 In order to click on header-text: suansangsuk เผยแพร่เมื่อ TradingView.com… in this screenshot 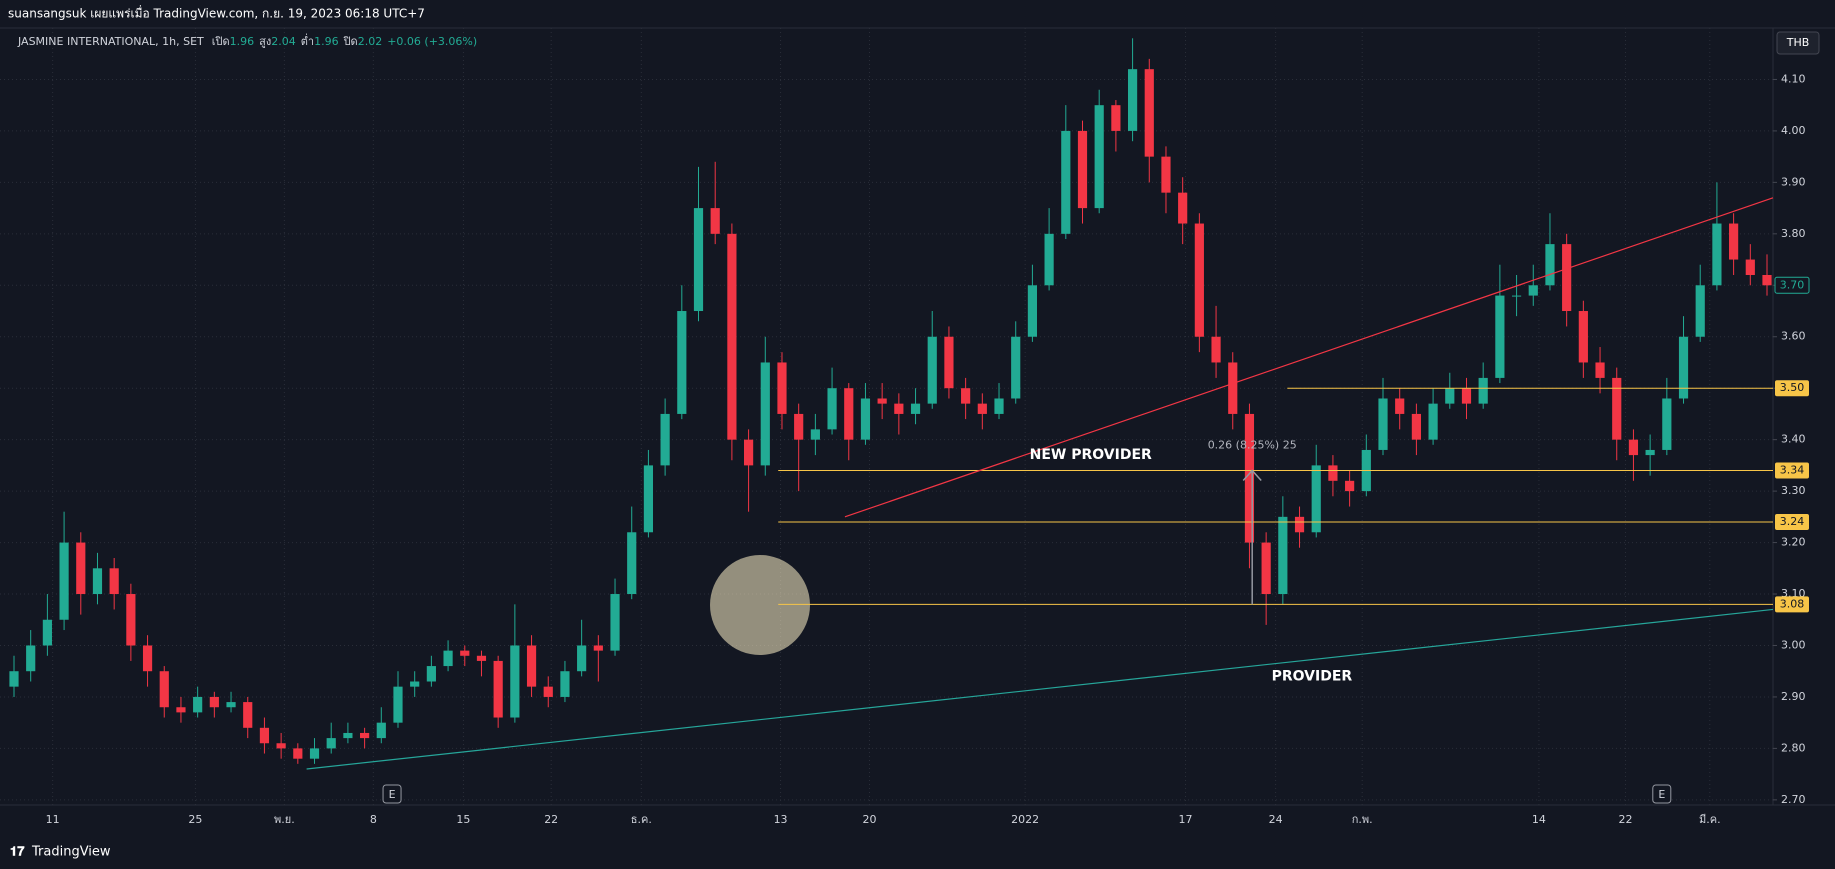, I will do `click(216, 13)`.